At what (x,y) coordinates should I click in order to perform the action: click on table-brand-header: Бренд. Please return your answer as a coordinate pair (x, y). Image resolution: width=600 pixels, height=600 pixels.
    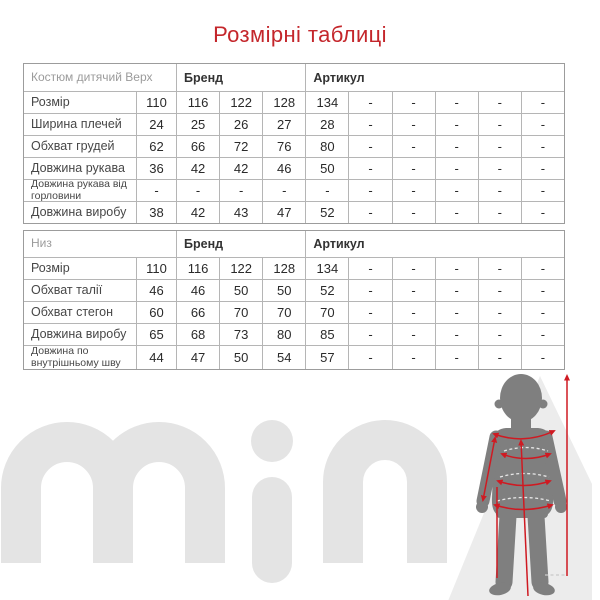
    Looking at the image, I should click on (240, 77).